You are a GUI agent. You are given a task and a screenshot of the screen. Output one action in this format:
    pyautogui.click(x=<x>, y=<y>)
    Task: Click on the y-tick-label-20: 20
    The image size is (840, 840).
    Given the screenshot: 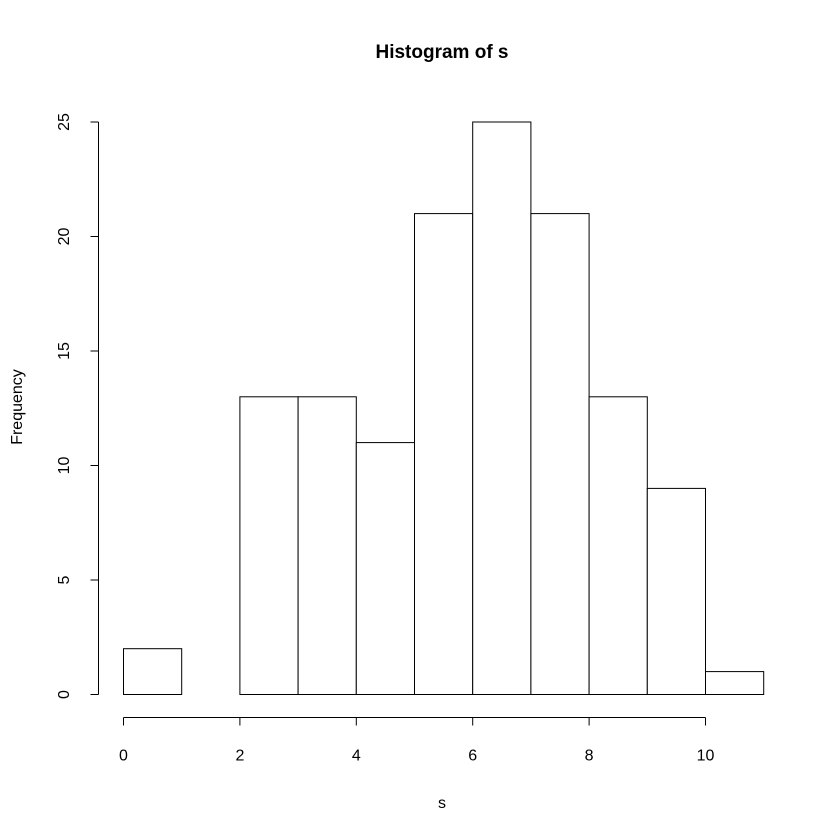 What is the action you would take?
    pyautogui.click(x=64, y=237)
    